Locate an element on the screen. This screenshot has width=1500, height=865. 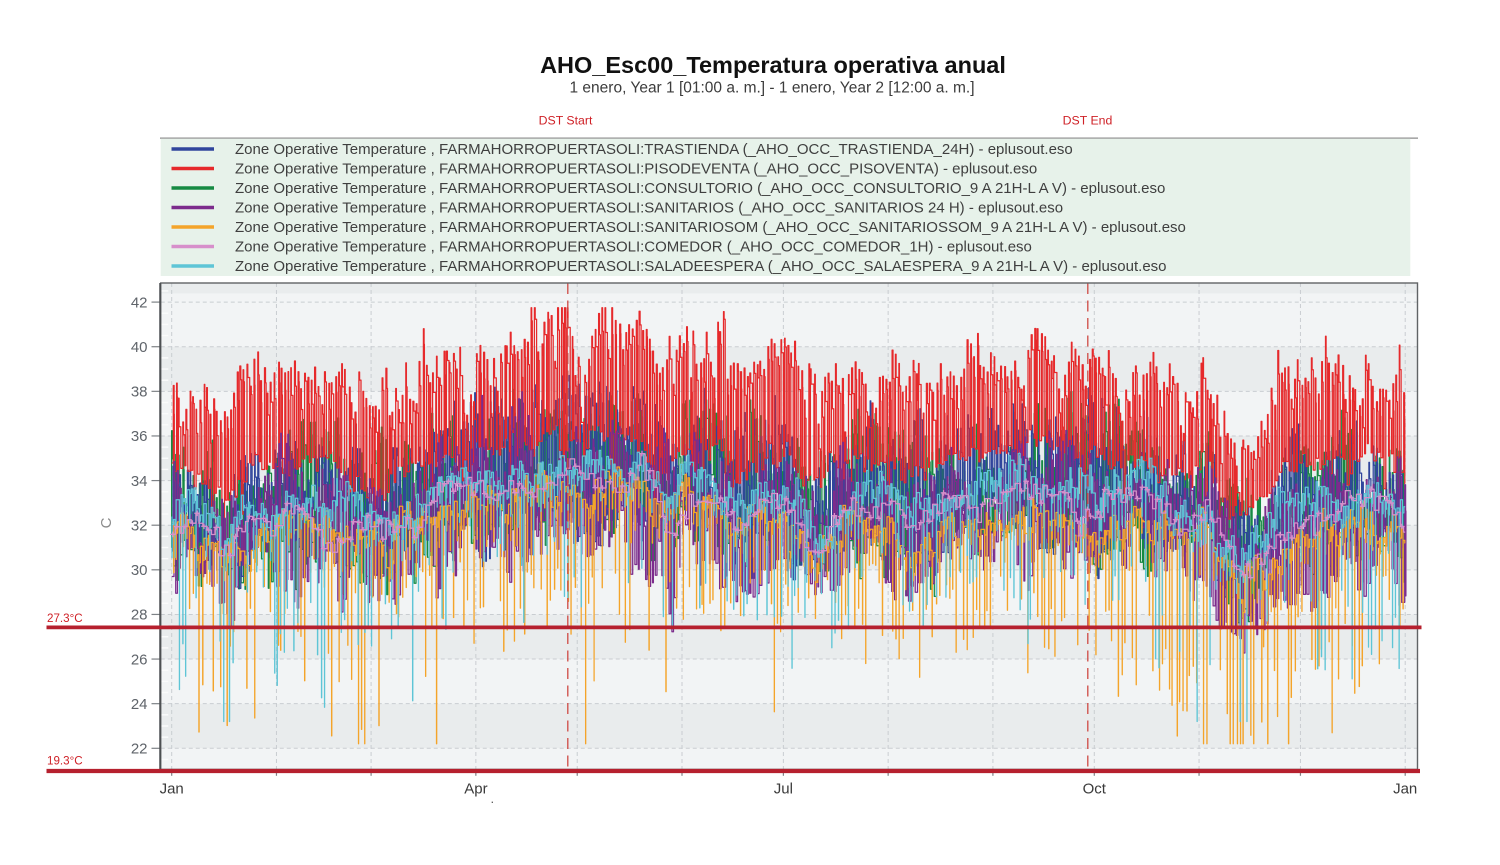
svg-text: C is located at coordinates (106, 522).